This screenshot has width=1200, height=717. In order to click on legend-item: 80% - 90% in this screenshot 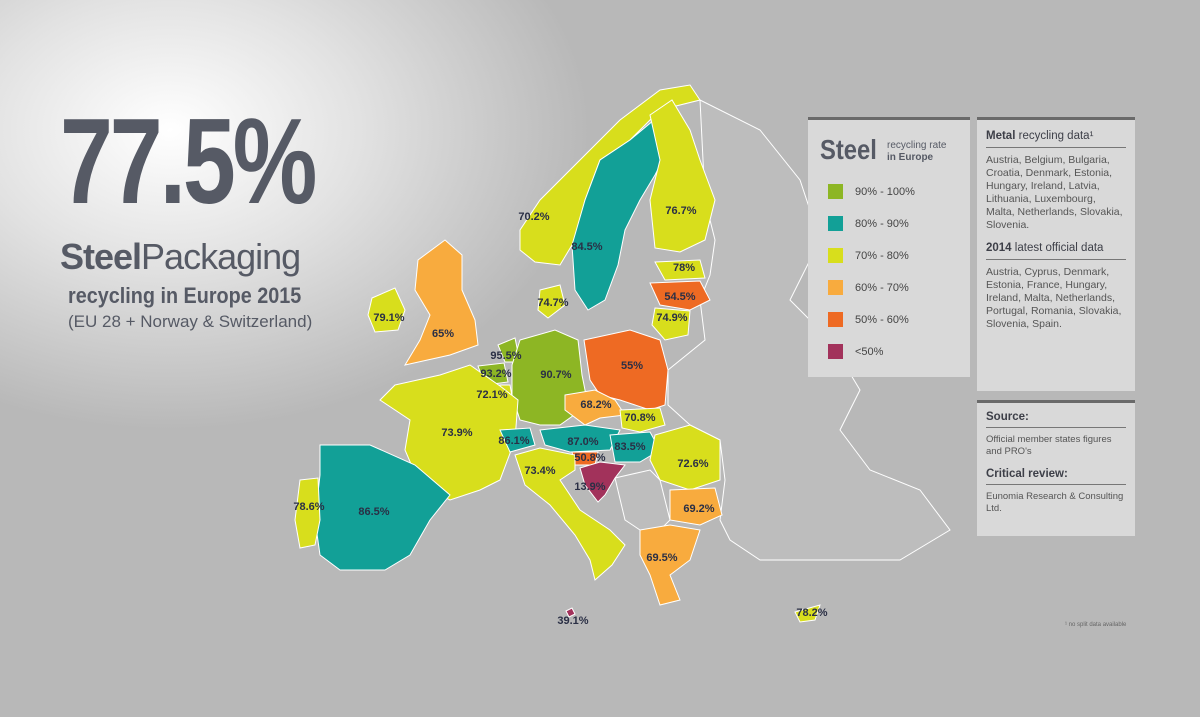, I will do `click(868, 223)`.